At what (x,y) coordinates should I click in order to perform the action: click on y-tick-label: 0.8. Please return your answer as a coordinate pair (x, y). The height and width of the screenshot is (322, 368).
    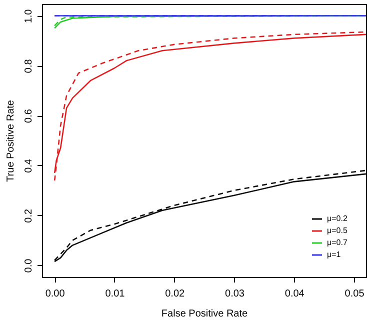
    Looking at the image, I should click on (29, 66).